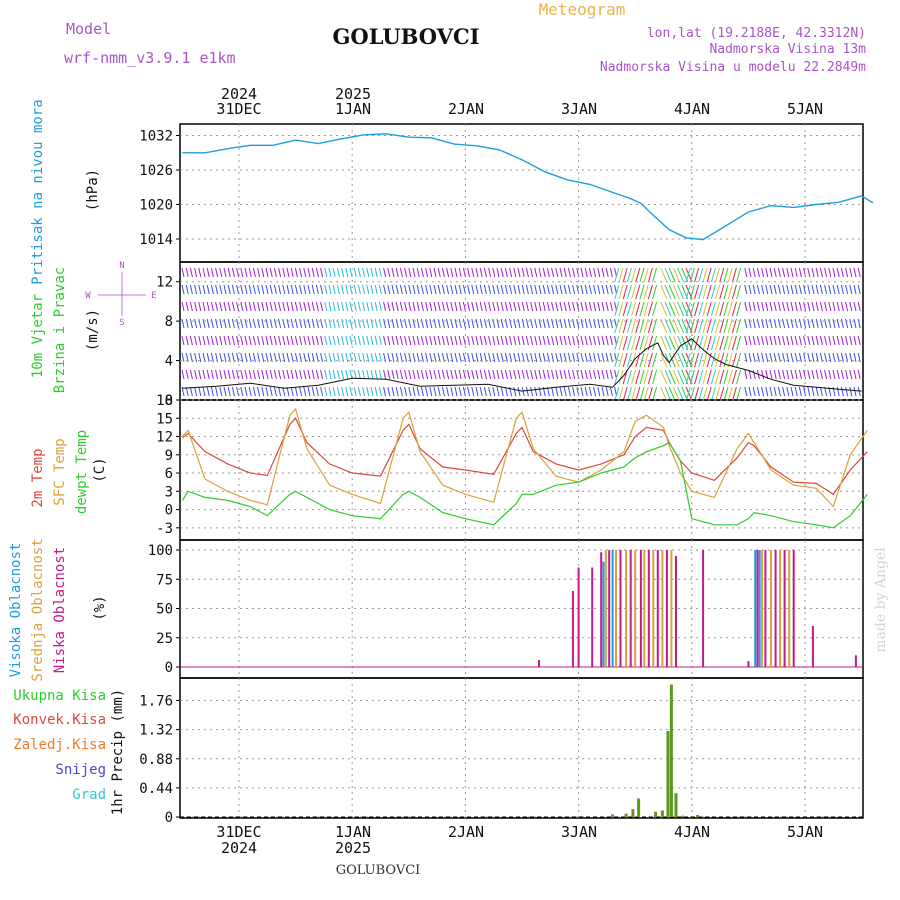  What do you see at coordinates (466, 109) in the screenshot?
I see `top-day-2jan: 2JAN` at bounding box center [466, 109].